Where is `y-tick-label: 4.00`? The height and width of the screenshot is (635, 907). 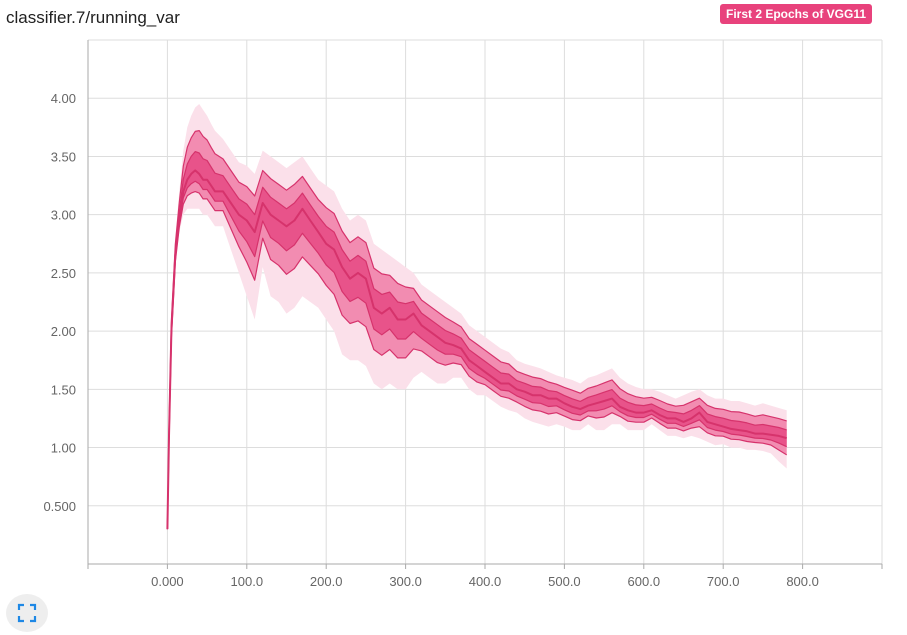
y-tick-label: 4.00 is located at coordinates (63, 98).